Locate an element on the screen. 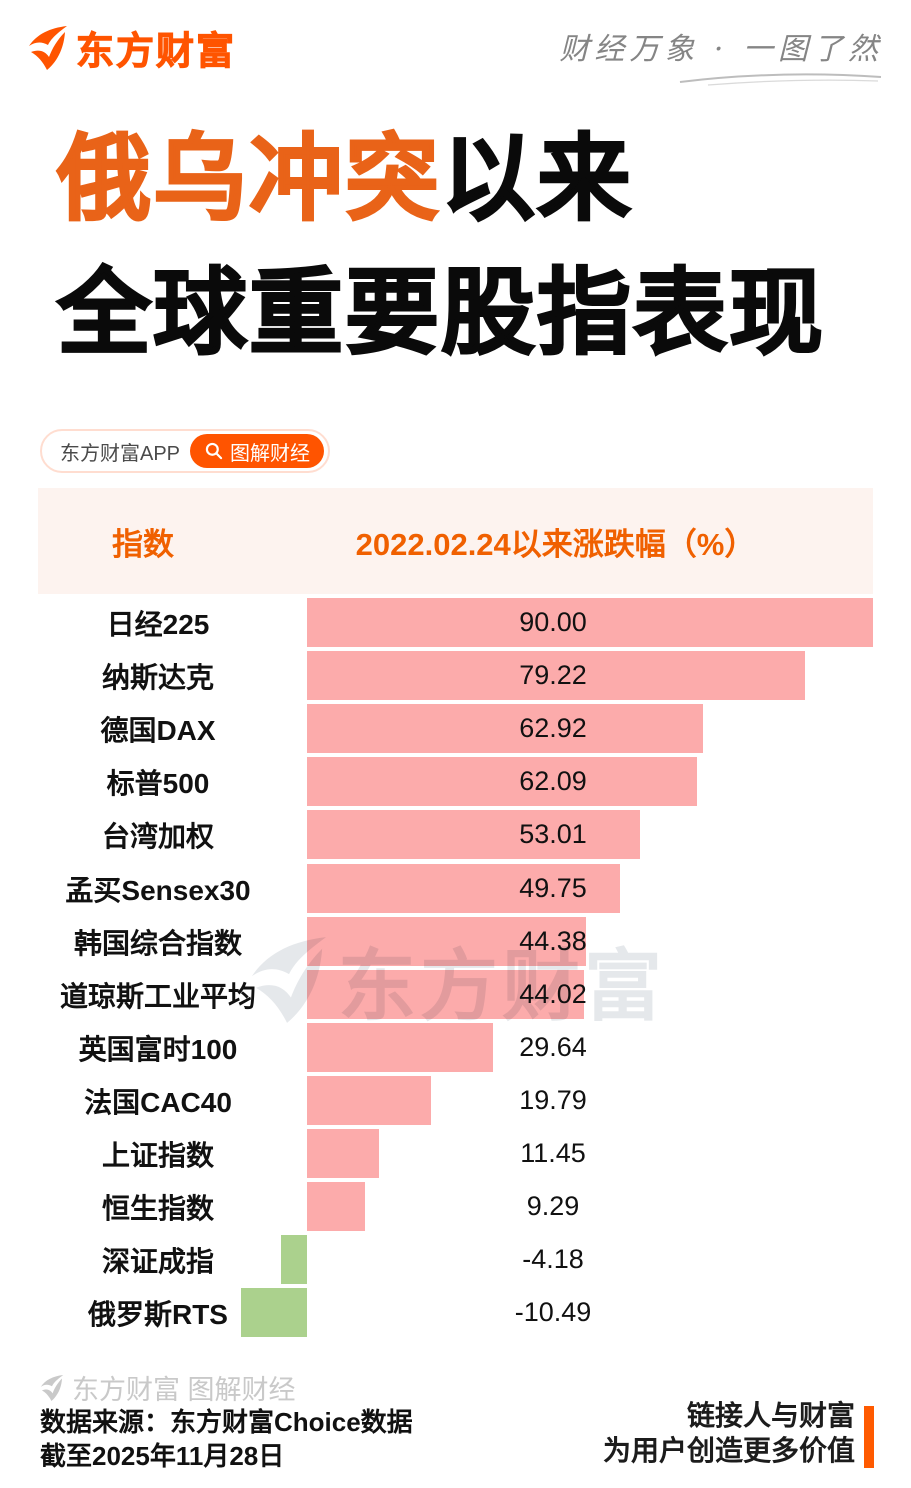  column-header-change: 2022.02.24以来涨跌幅（%） is located at coordinates (555, 544).